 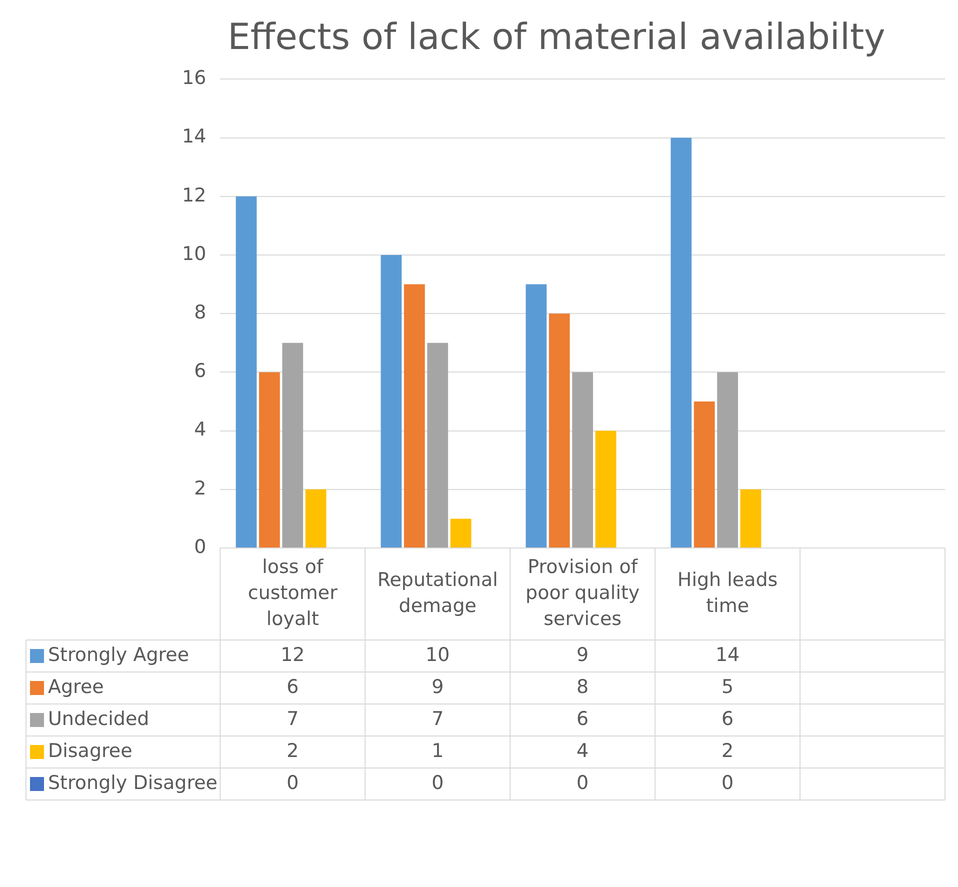 What do you see at coordinates (133, 783) in the screenshot?
I see `legend-label: Strongly Disagree` at bounding box center [133, 783].